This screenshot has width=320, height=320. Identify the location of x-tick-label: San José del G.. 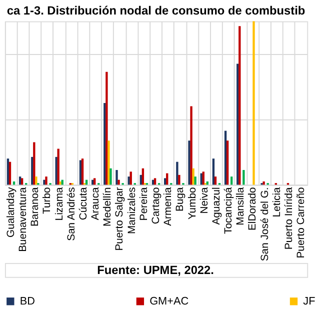
(265, 224).